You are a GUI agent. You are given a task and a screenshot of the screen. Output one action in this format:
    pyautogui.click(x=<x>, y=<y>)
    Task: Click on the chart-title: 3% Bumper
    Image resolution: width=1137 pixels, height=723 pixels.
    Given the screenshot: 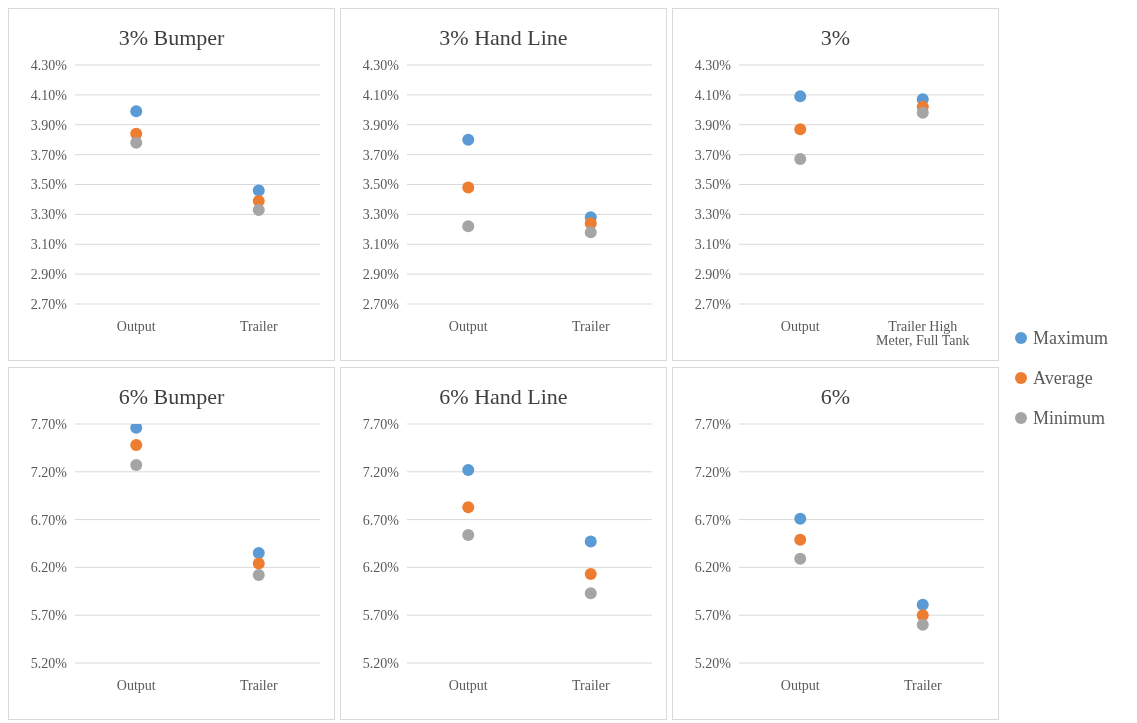 What is the action you would take?
    pyautogui.click(x=171, y=38)
    